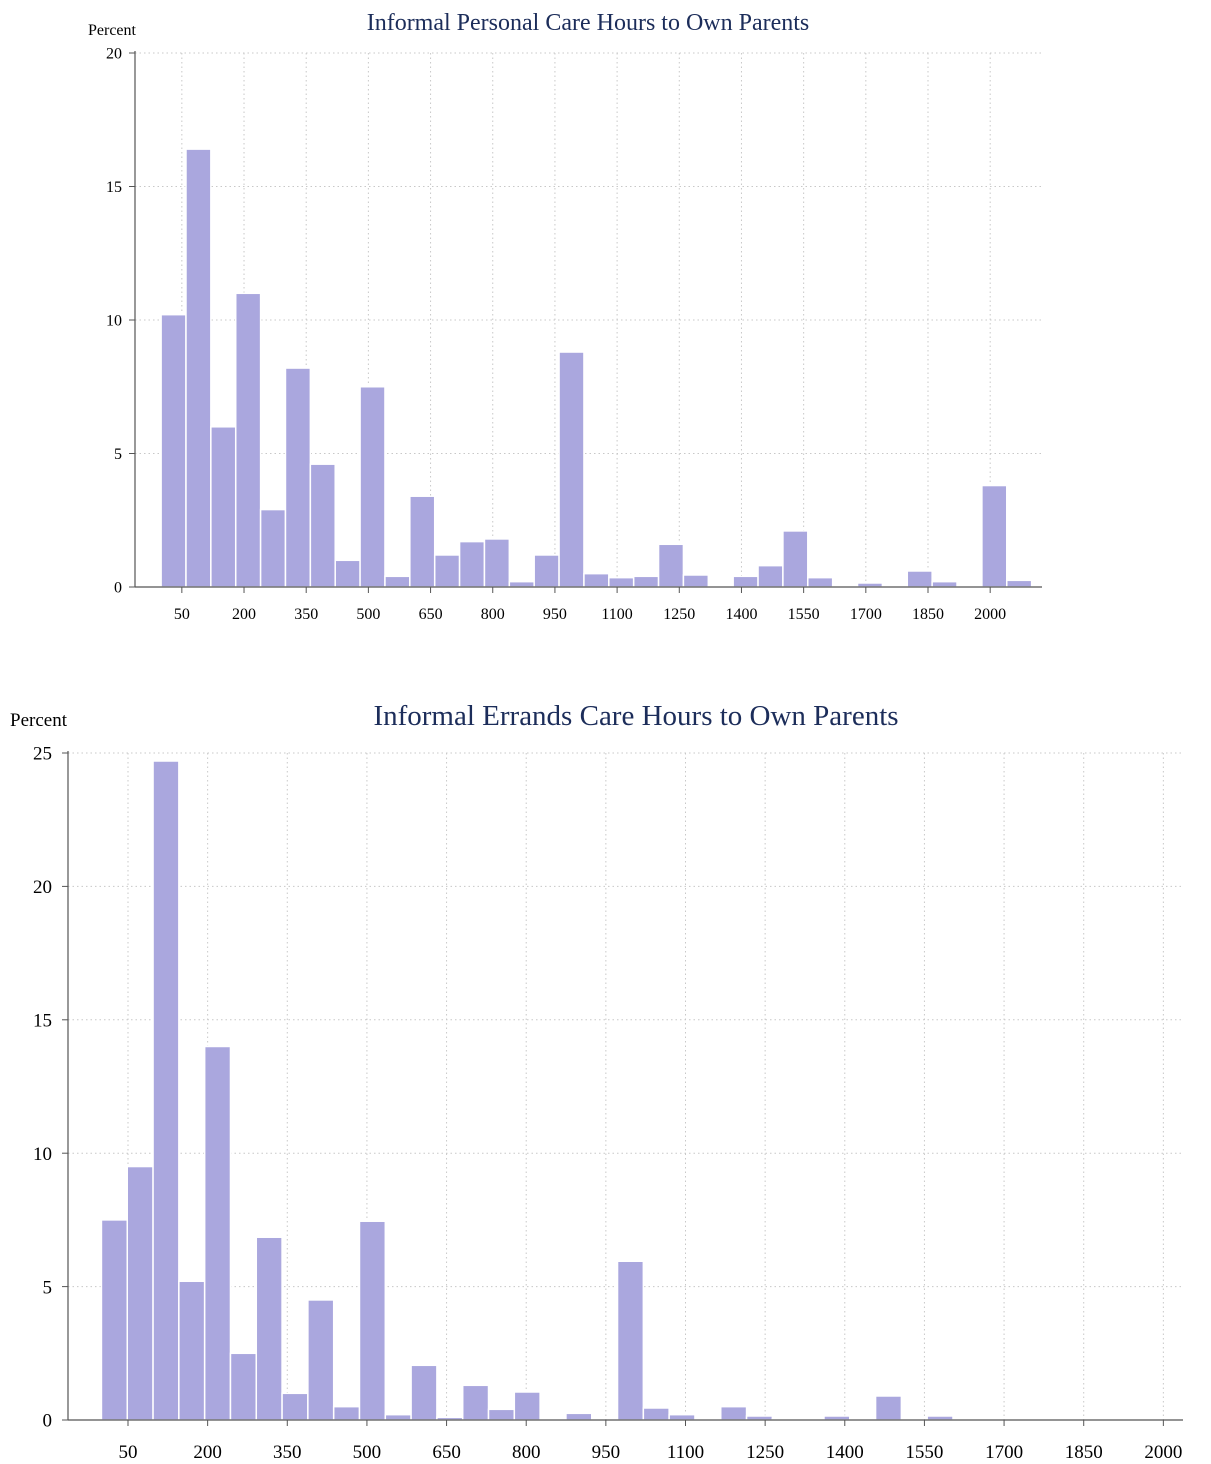  What do you see at coordinates (42, 887) in the screenshot?
I see `errands-y-tick-label: 20` at bounding box center [42, 887].